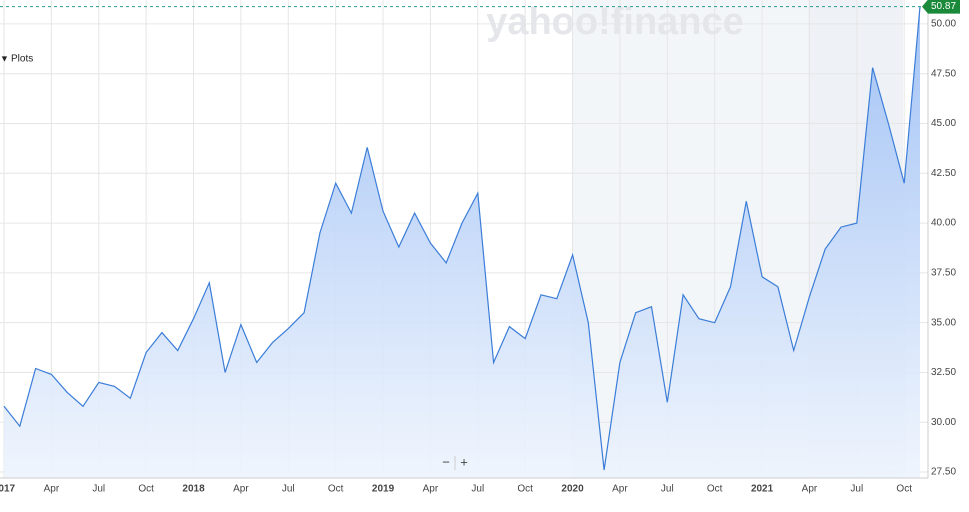  Describe the element at coordinates (193, 489) in the screenshot. I see `x-tick-label: 2018` at that location.